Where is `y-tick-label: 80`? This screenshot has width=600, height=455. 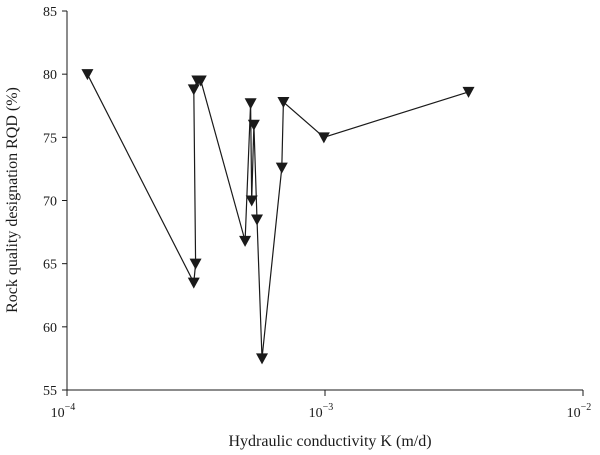
y-tick-label: 80 is located at coordinates (50, 75).